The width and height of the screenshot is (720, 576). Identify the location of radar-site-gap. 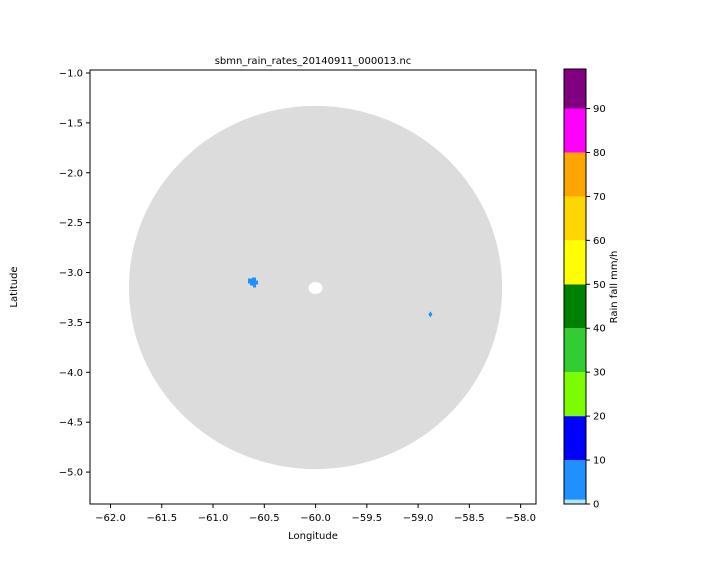
(315, 287).